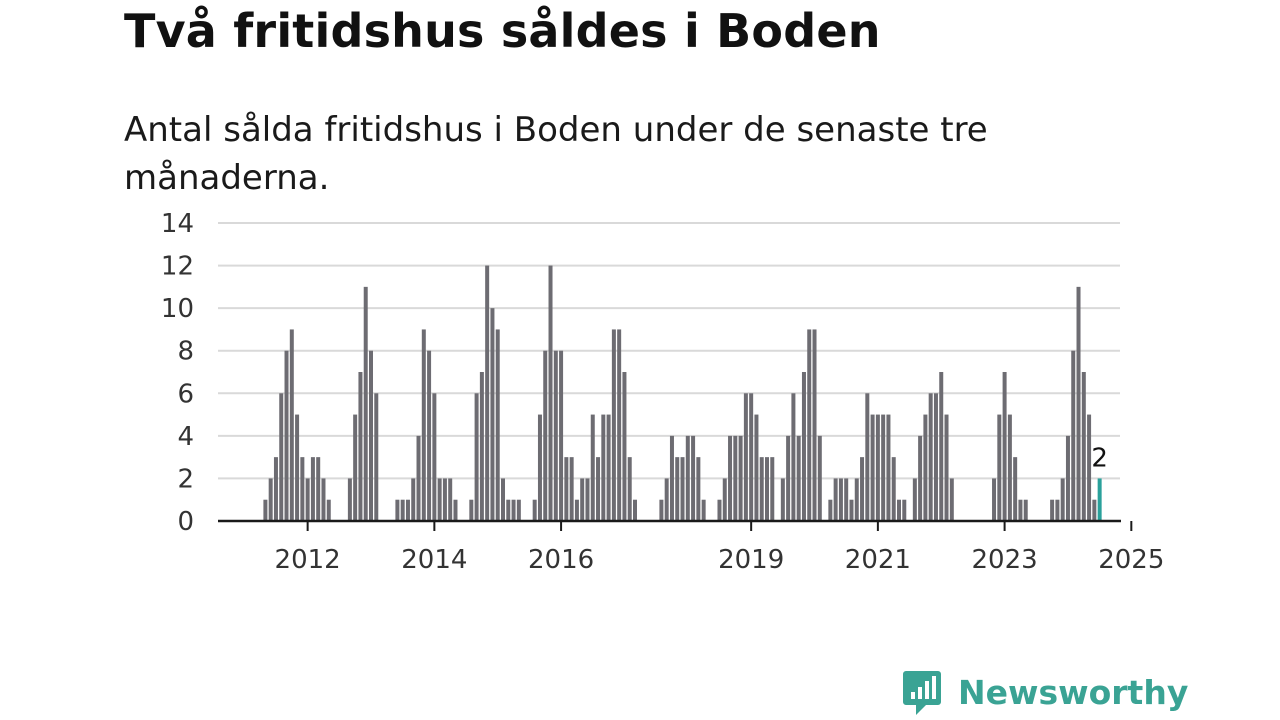  I want to click on newsworthy-logo-icon, so click(922, 693).